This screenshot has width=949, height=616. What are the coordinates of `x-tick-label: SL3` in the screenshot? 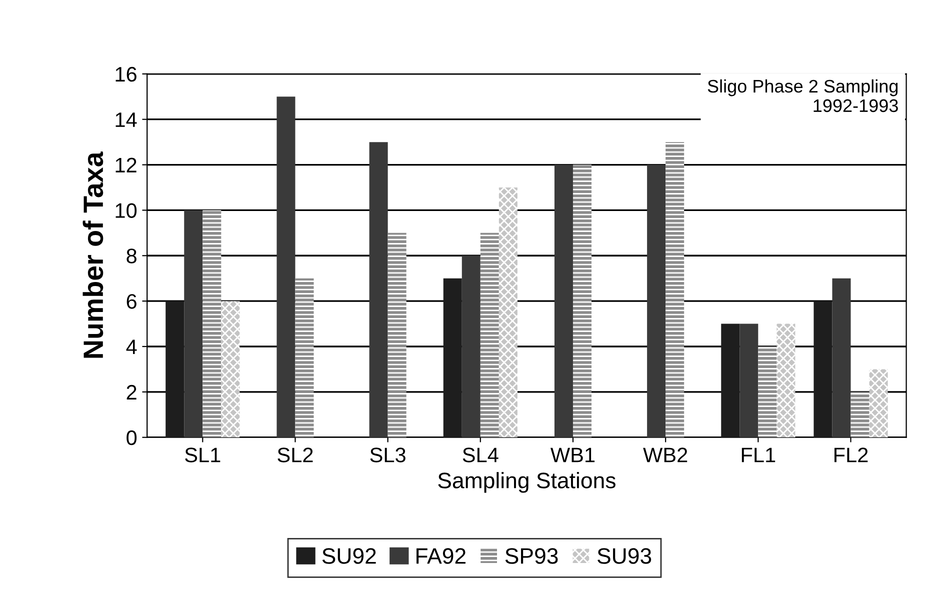 It's located at (388, 455).